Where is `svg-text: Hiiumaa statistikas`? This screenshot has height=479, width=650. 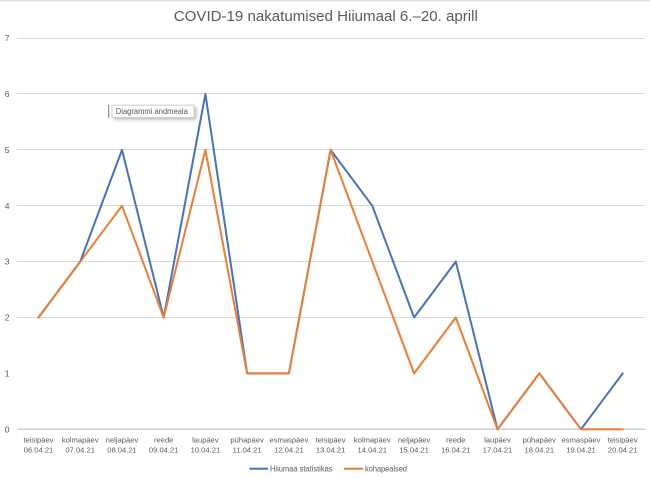
svg-text: Hiiumaa statistikas is located at coordinates (301, 469).